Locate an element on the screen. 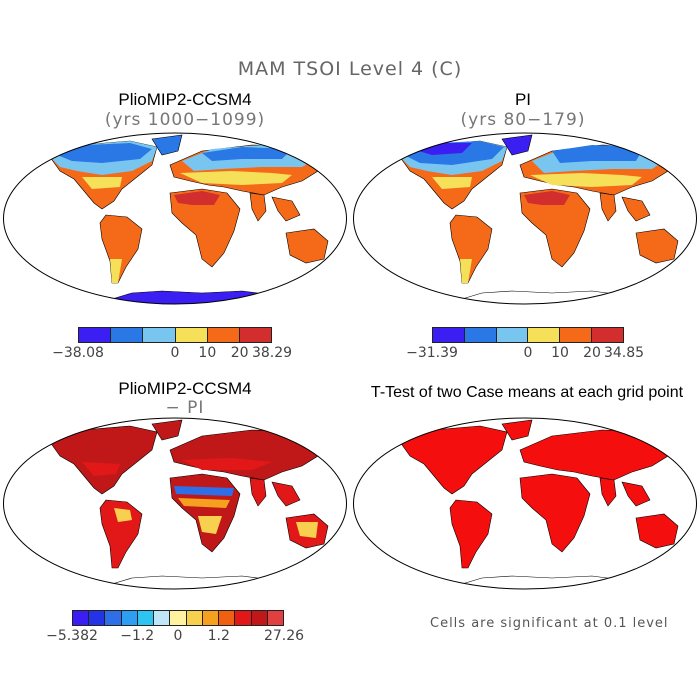 Image resolution: width=700 pixels, height=700 pixels. colorbar-bl-label: 1.2 is located at coordinates (218, 636).